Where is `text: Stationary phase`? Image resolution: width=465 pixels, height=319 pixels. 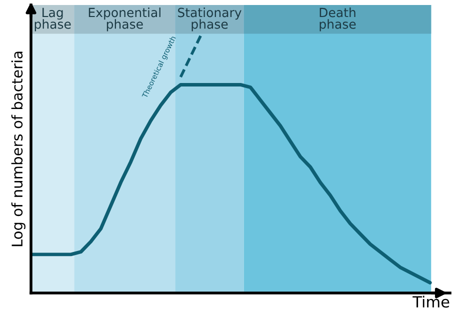
text: Stationary phase is located at coordinates (210, 20).